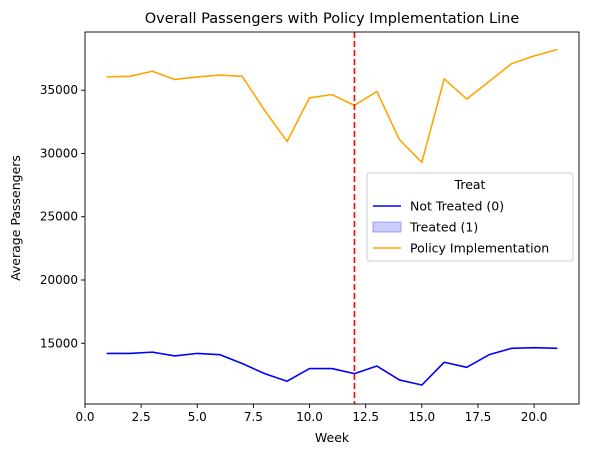 Image resolution: width=589 pixels, height=455 pixels. I want to click on x-tick-label: 12.5, so click(365, 417).